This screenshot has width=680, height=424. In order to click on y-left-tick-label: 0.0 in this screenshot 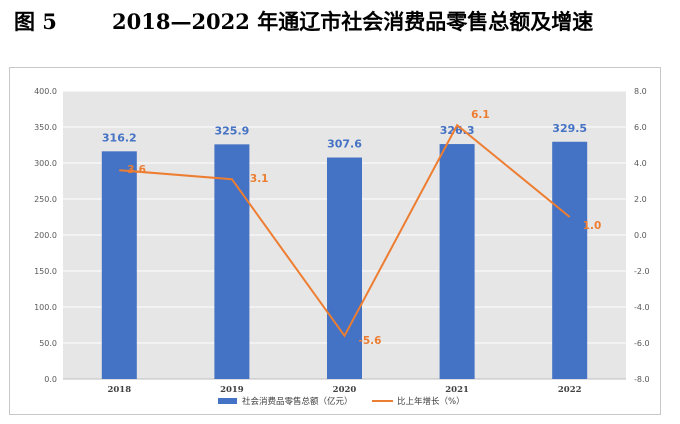, I will do `click(50, 379)`.